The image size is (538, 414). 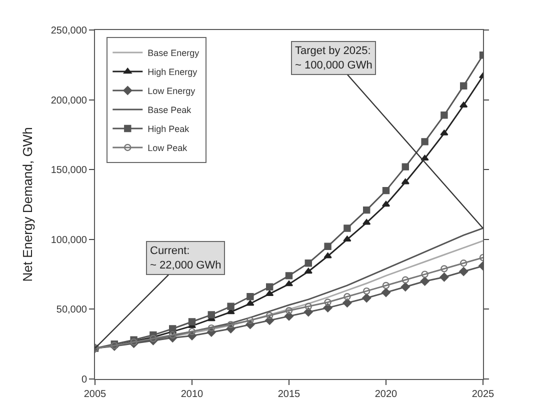 What do you see at coordinates (168, 147) in the screenshot?
I see `legend-label: Low Peak` at bounding box center [168, 147].